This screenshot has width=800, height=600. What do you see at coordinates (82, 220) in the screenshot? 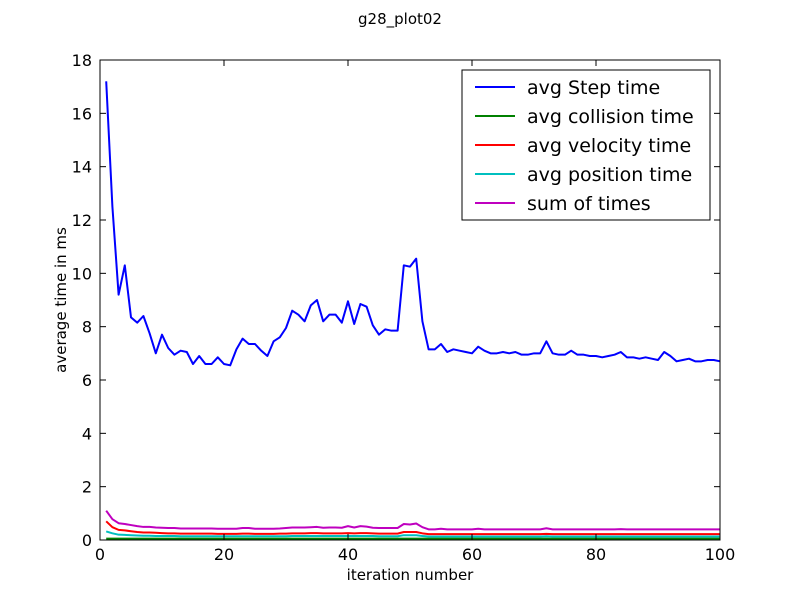
I see `y-tick-label: 12` at bounding box center [82, 220].